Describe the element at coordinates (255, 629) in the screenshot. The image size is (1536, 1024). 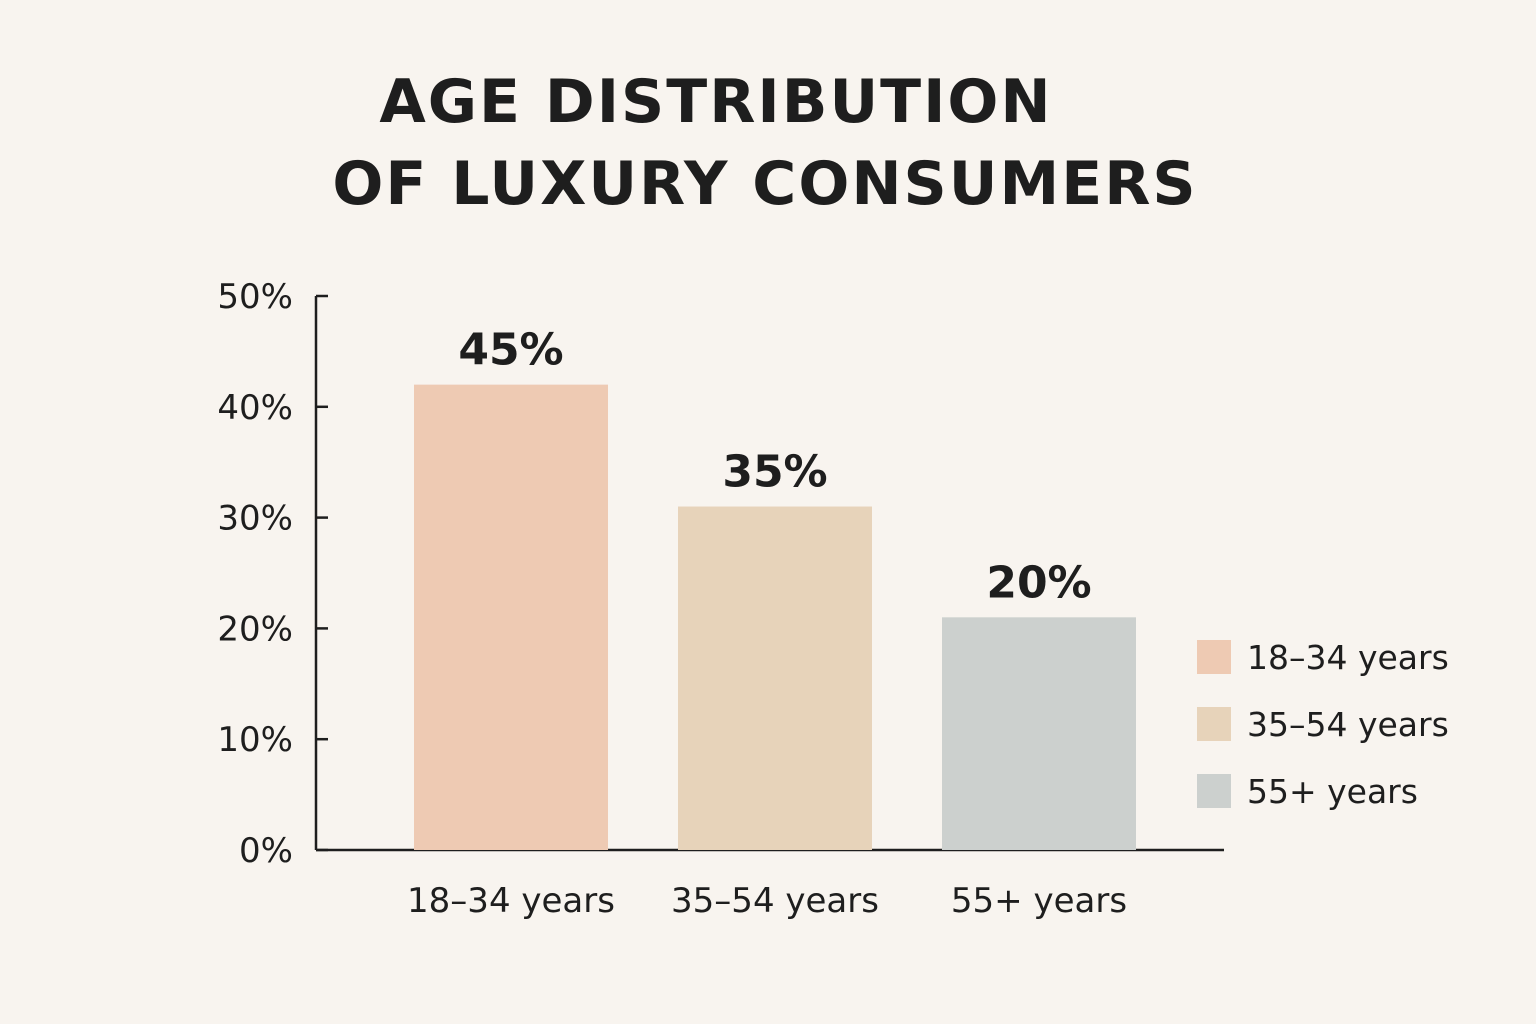
I see `y-tick-label: 20%` at that location.